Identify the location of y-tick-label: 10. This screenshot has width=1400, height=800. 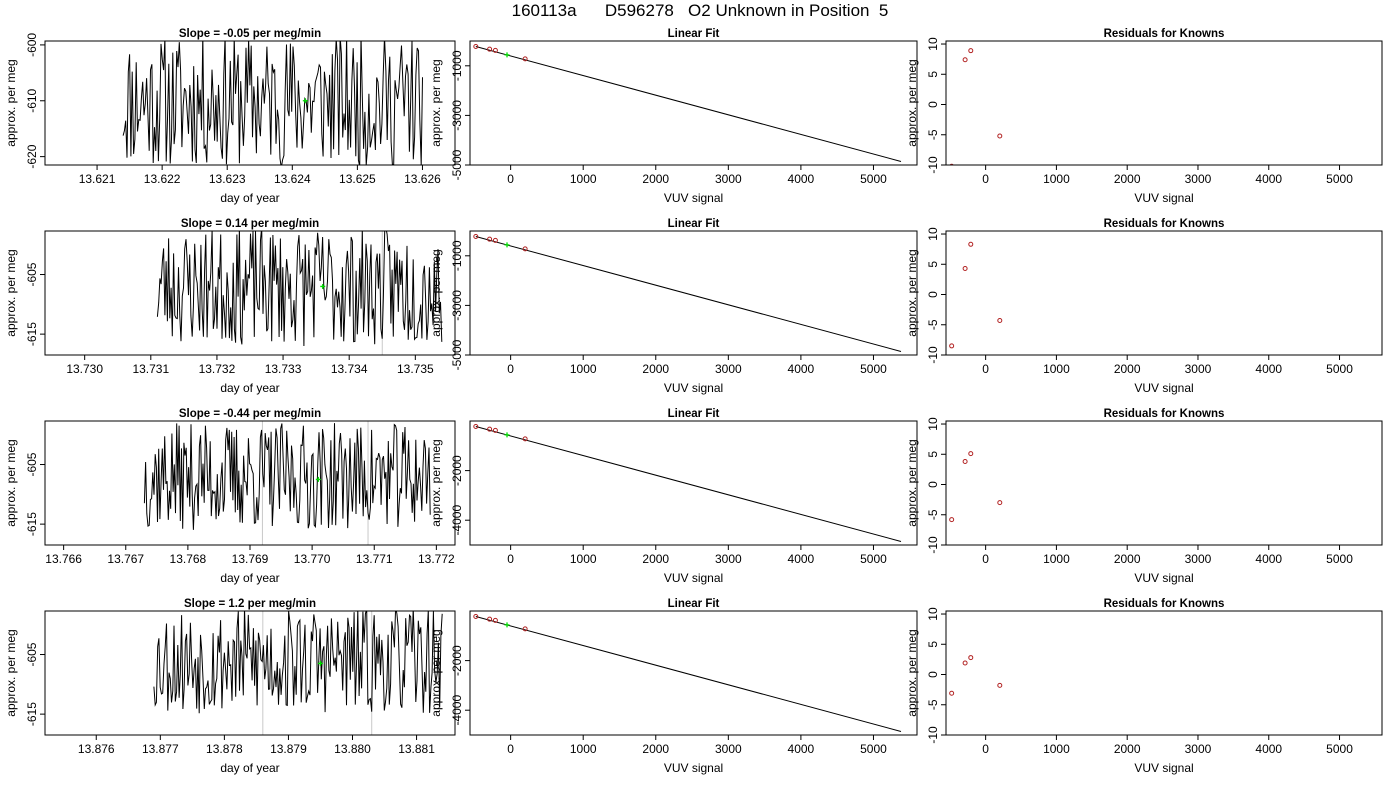
(933, 614).